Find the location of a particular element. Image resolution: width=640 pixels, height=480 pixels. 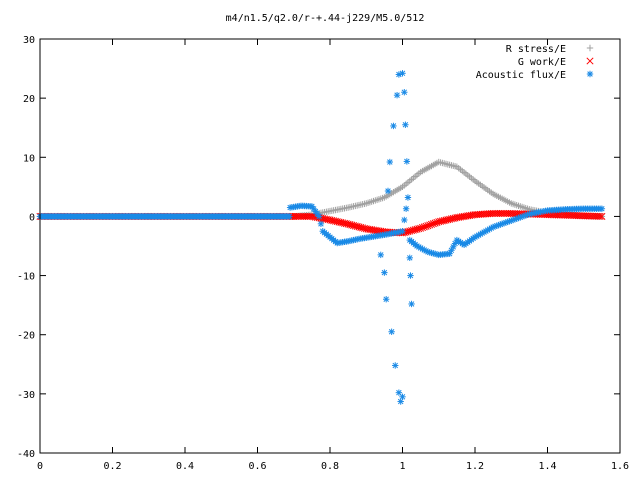

legend-label: Acoustic flux/E is located at coordinates (521, 75).